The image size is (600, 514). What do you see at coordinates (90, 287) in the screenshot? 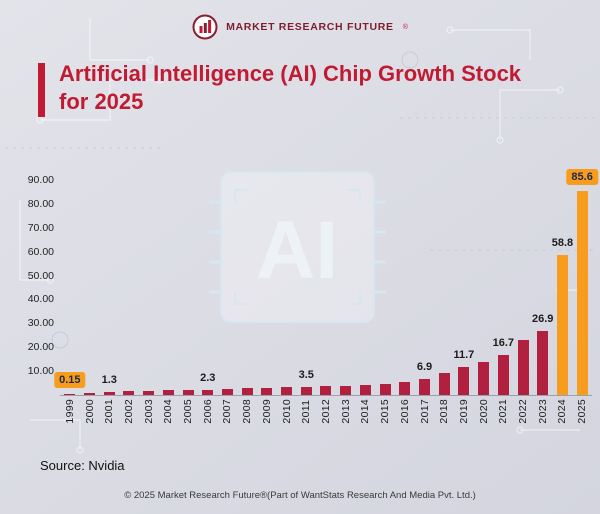
I see `bar-slot-2000` at bounding box center [90, 287].